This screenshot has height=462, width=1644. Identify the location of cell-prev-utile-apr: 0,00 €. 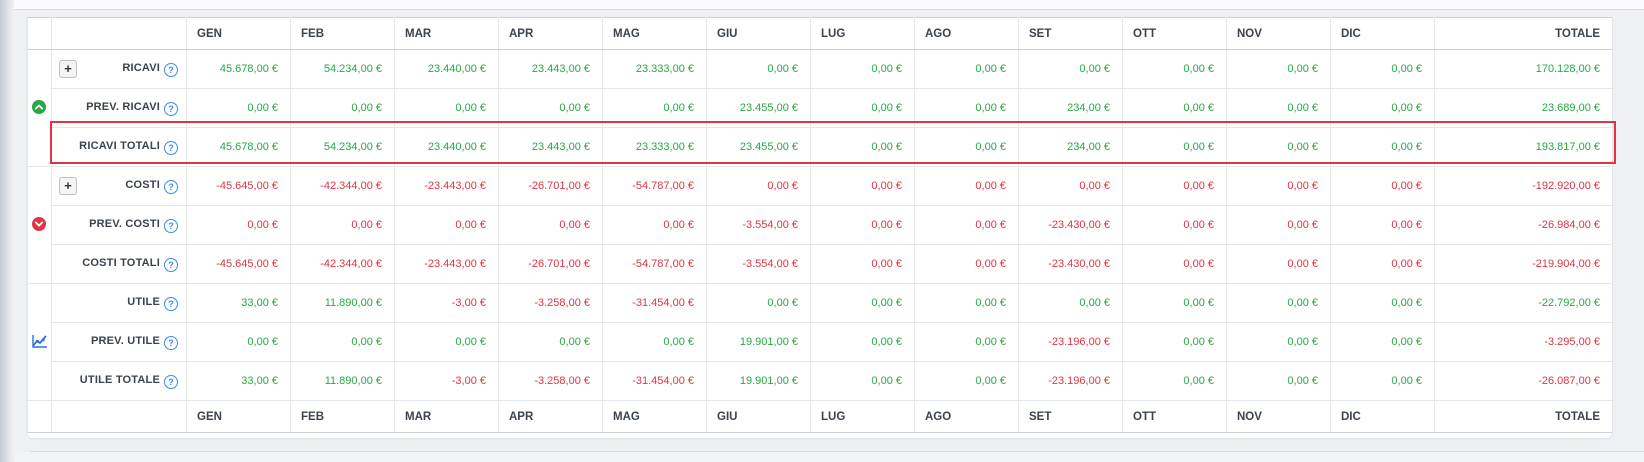
(550, 342).